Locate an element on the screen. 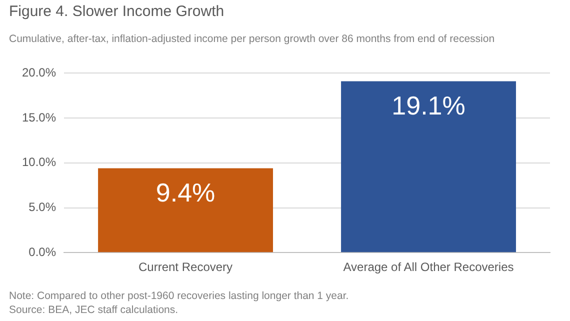  y-tick-label: 10.0% is located at coordinates (39, 162).